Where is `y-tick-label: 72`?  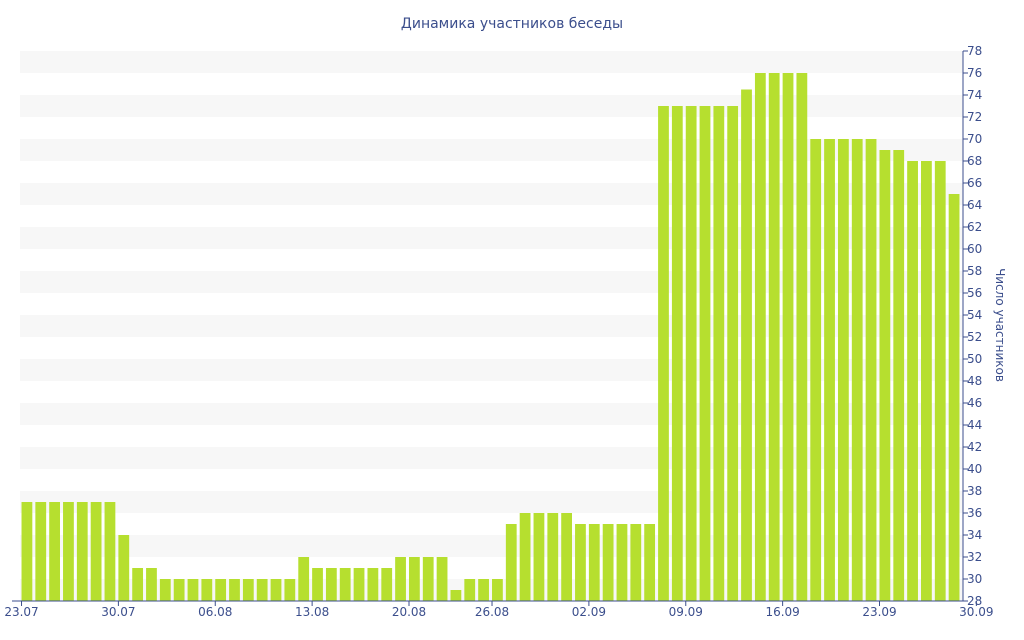 y-tick-label: 72 is located at coordinates (974, 117).